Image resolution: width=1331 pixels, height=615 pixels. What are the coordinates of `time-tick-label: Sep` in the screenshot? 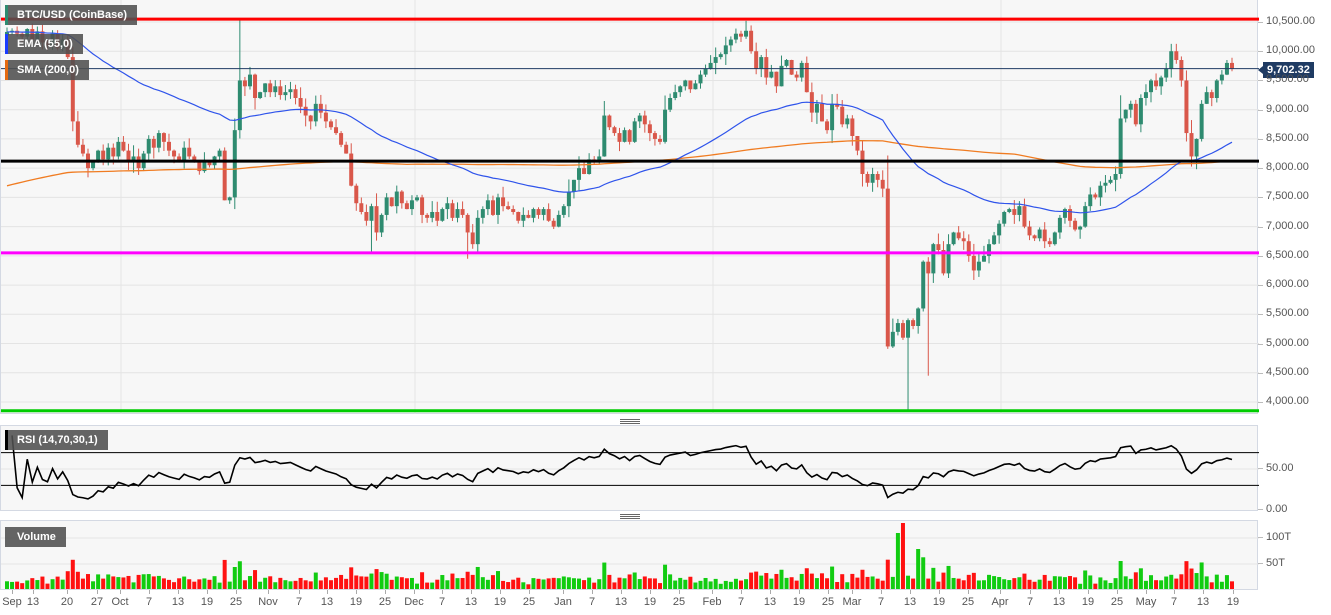 It's located at (12, 602).